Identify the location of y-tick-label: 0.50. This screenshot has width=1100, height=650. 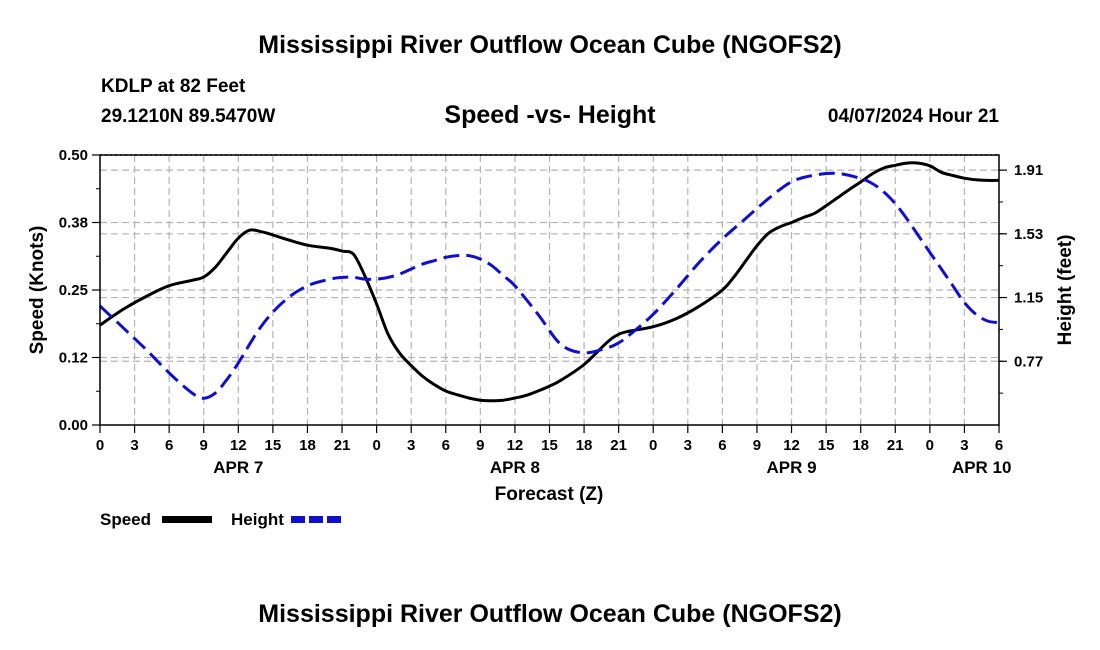
(73, 155).